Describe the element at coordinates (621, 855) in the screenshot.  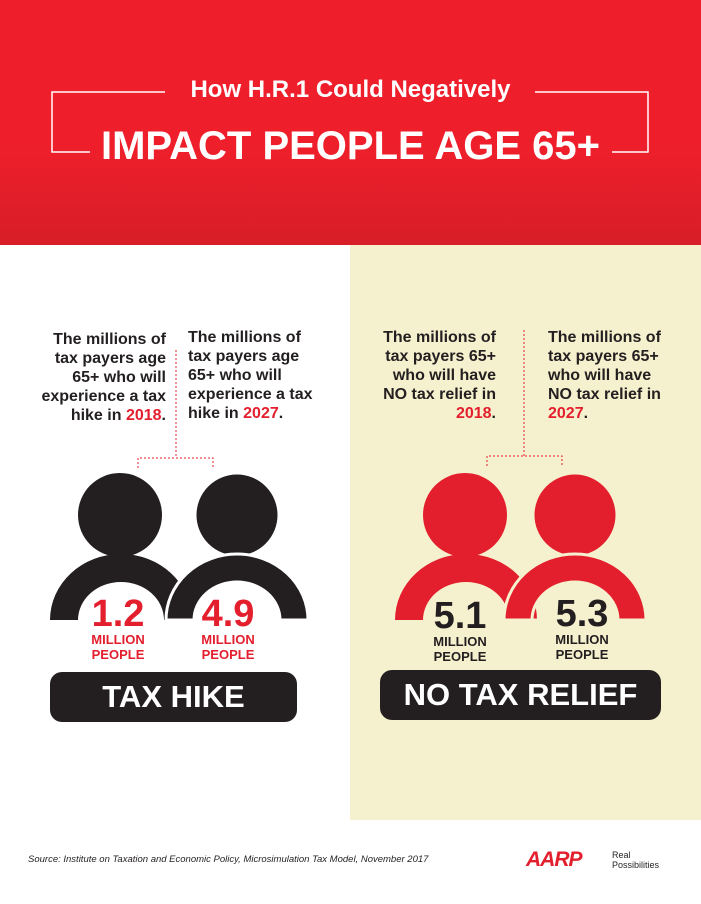
I see `text: Real` at that location.